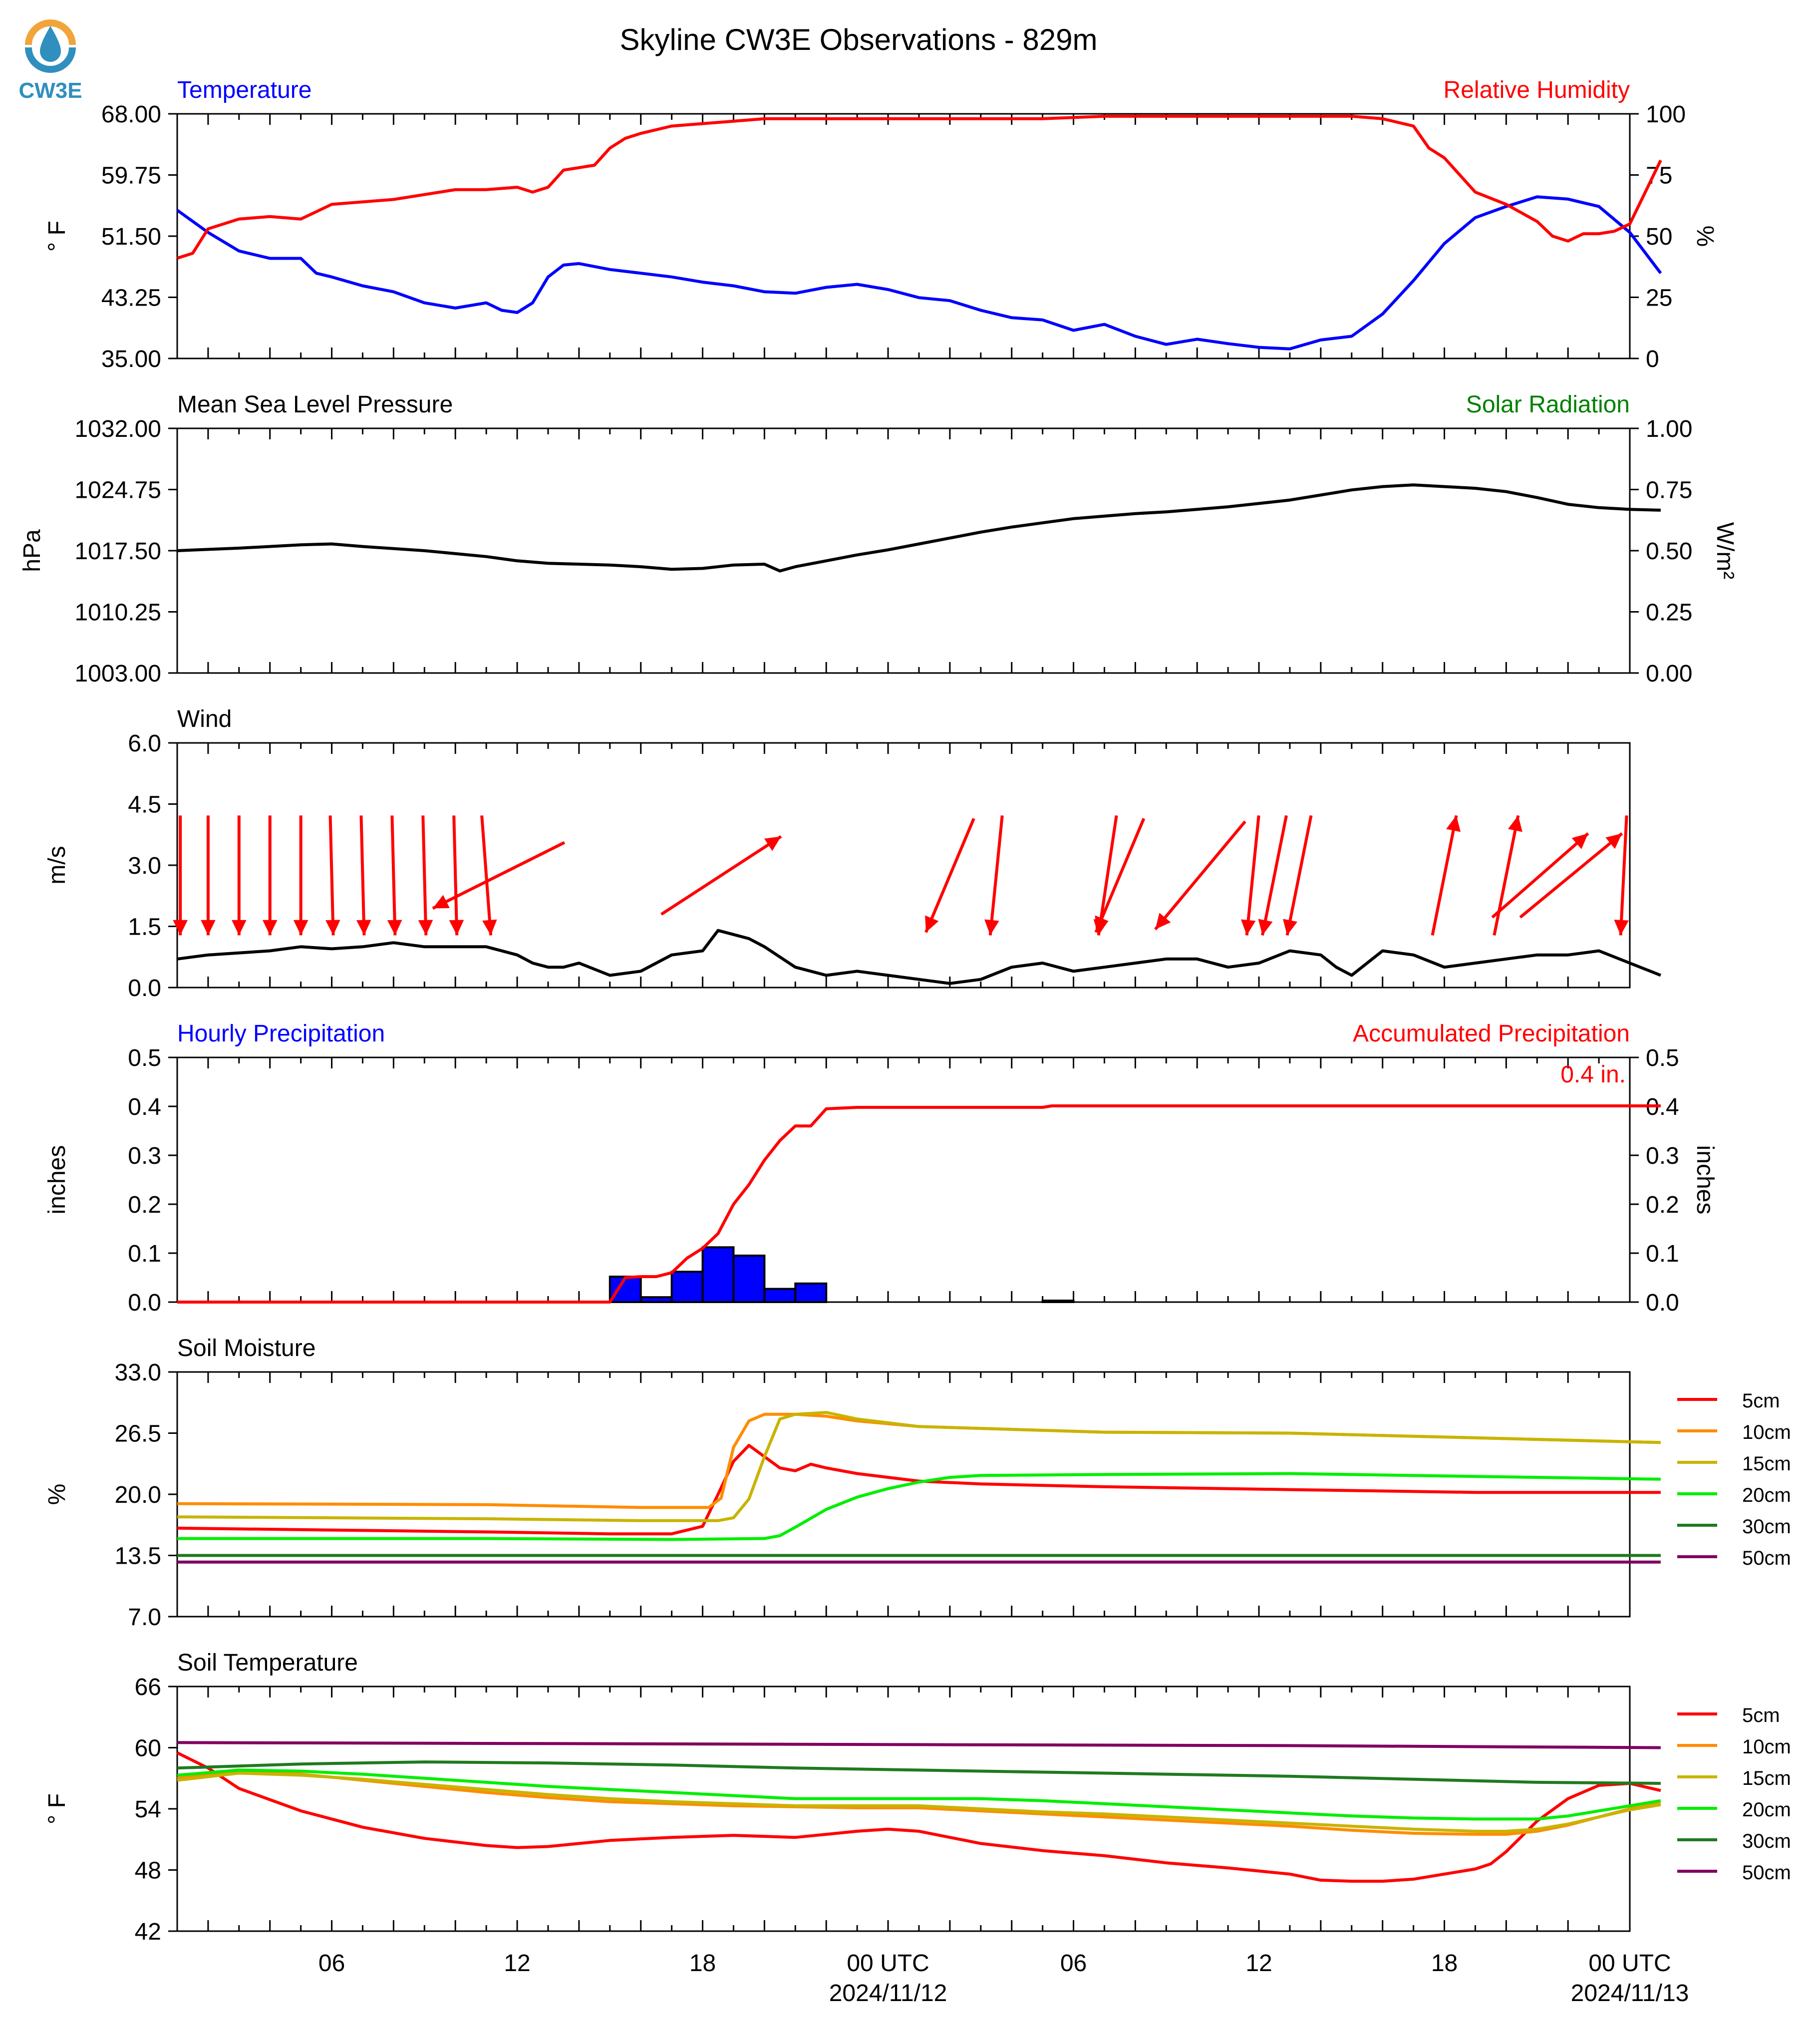  Describe the element at coordinates (144, 1205) in the screenshot. I see `y-tick-label-left: 0.2` at that location.